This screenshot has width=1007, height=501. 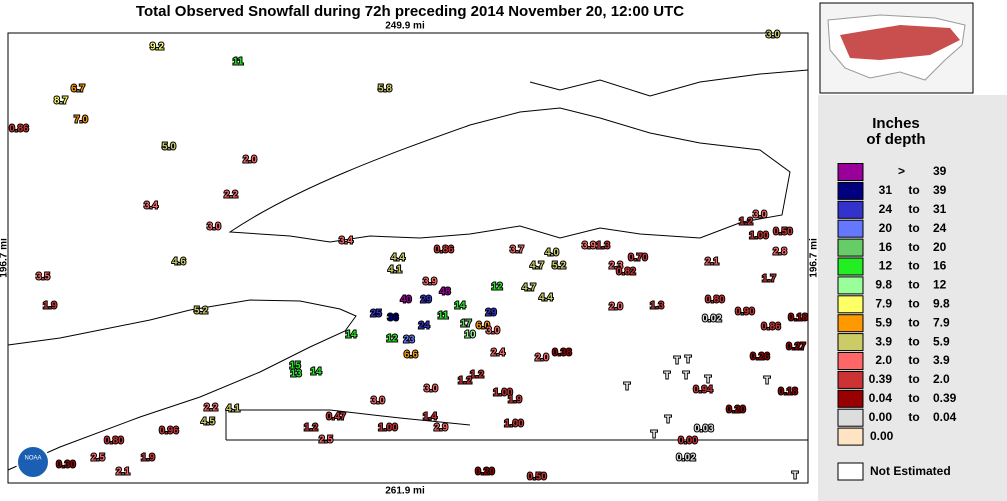 I want to click on legend-low: >, so click(x=901, y=171).